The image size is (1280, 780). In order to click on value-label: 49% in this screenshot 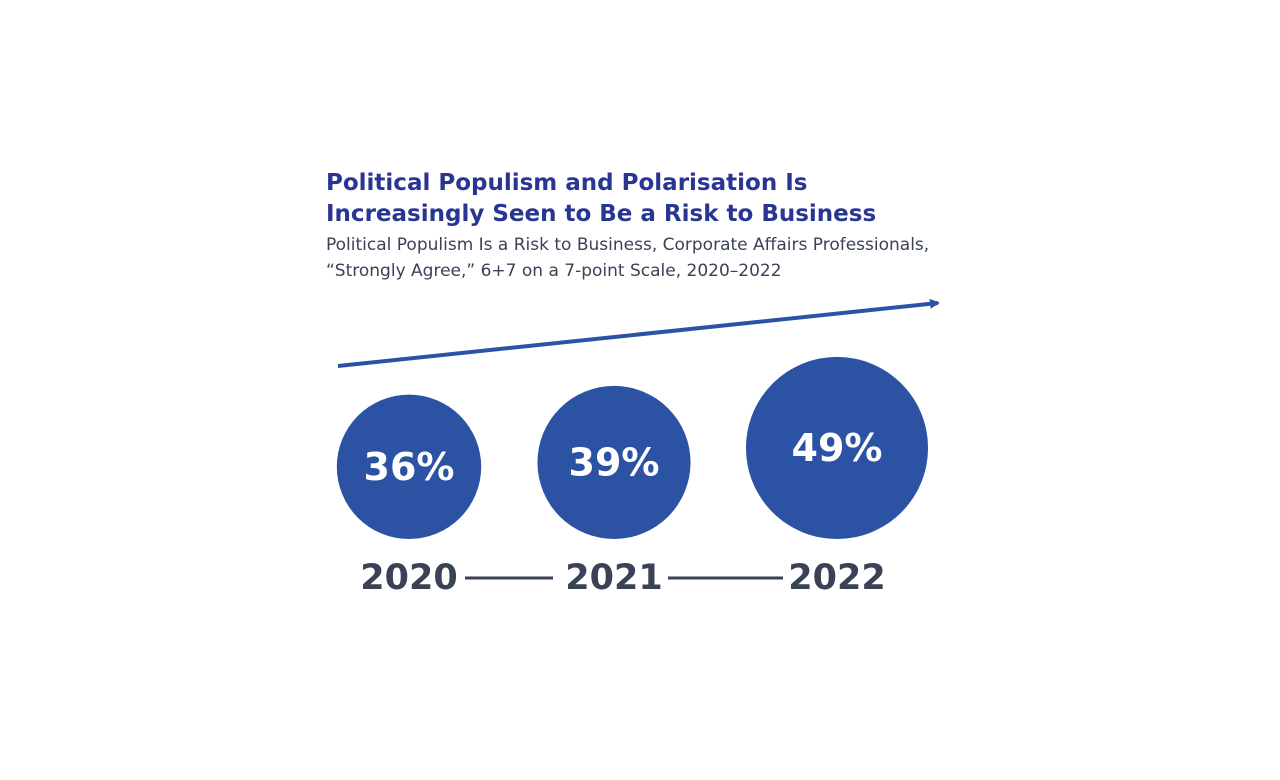, I will do `click(837, 448)`.